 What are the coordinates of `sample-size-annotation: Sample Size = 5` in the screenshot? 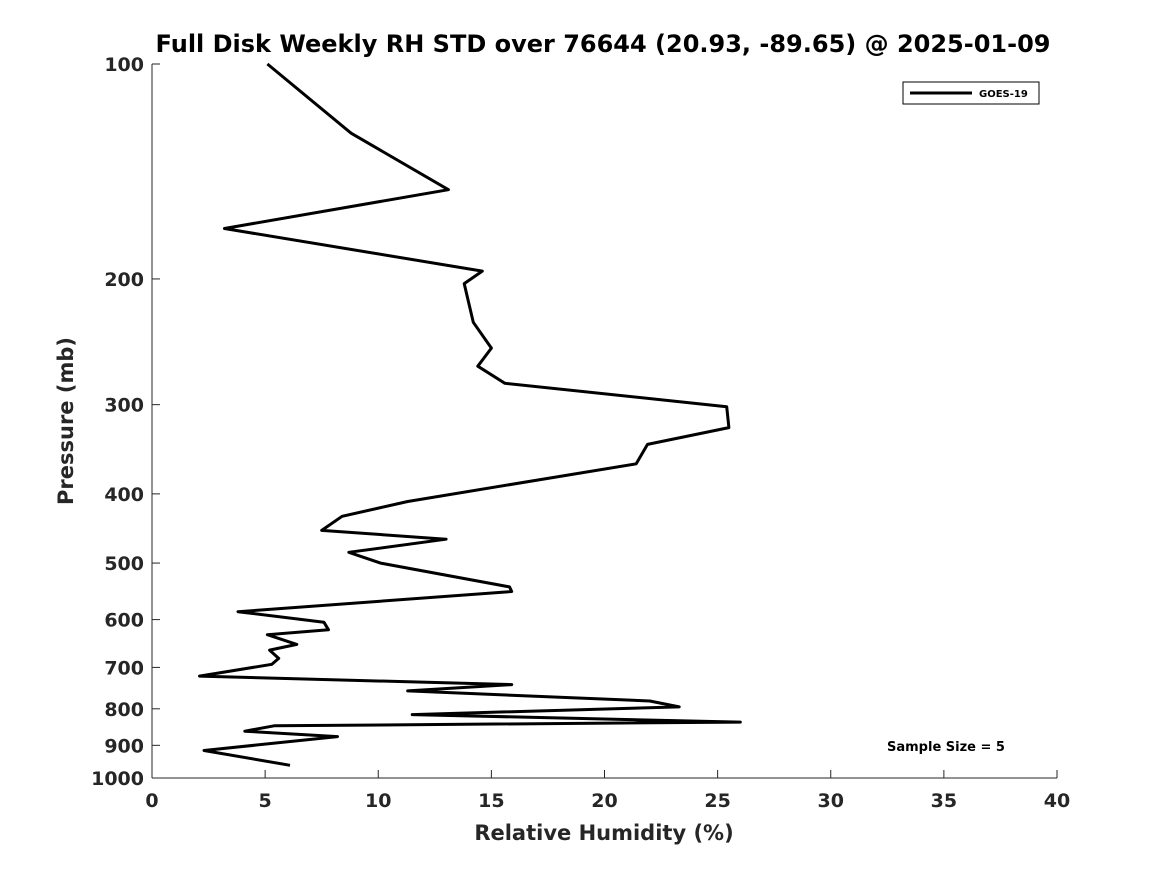 It's located at (946, 747).